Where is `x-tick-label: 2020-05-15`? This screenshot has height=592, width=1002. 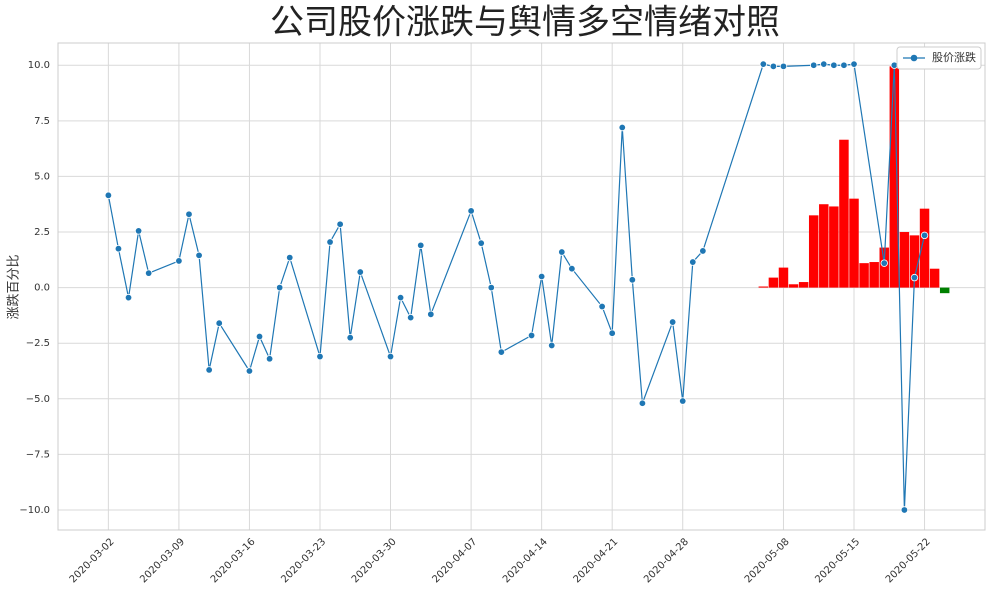
x-tick-label: 2020-05-15 is located at coordinates (837, 560).